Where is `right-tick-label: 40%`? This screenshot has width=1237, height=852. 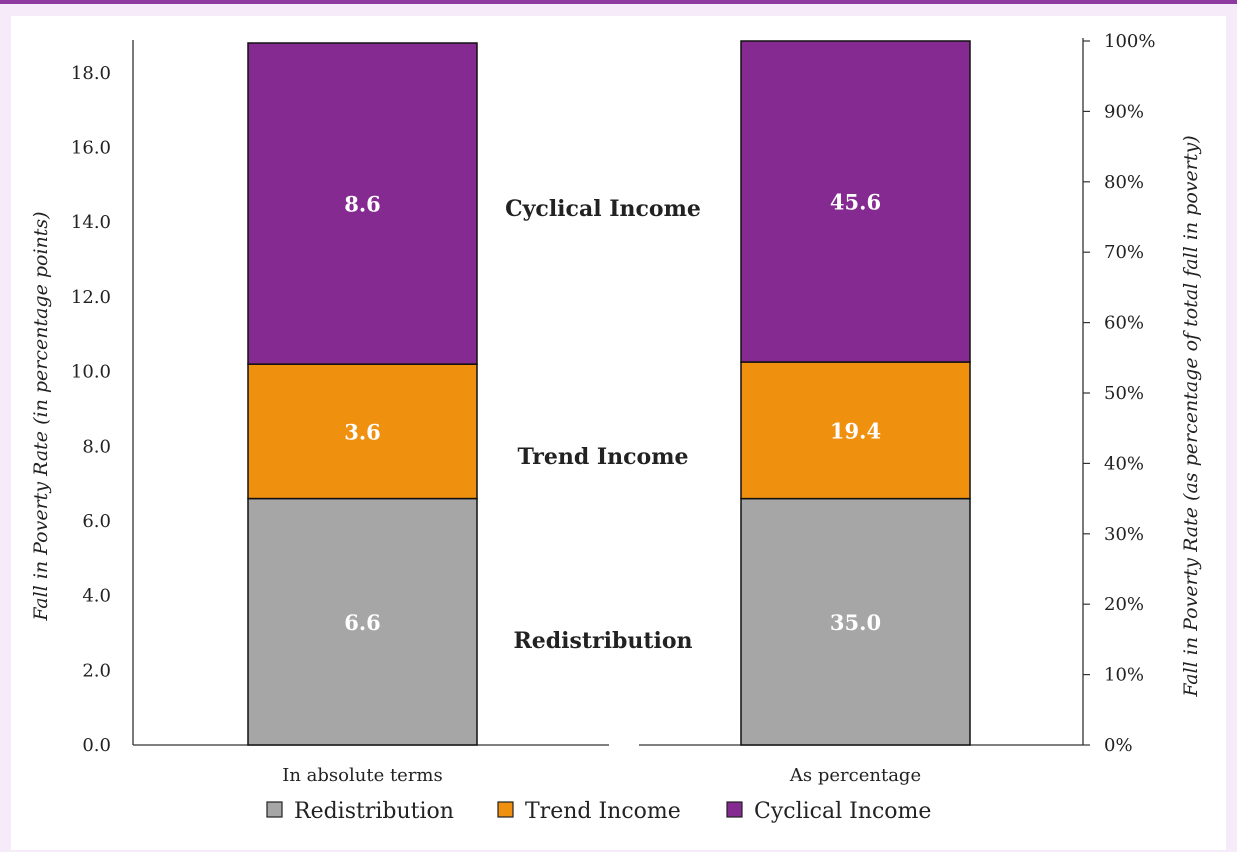 right-tick-label: 40% is located at coordinates (1124, 463).